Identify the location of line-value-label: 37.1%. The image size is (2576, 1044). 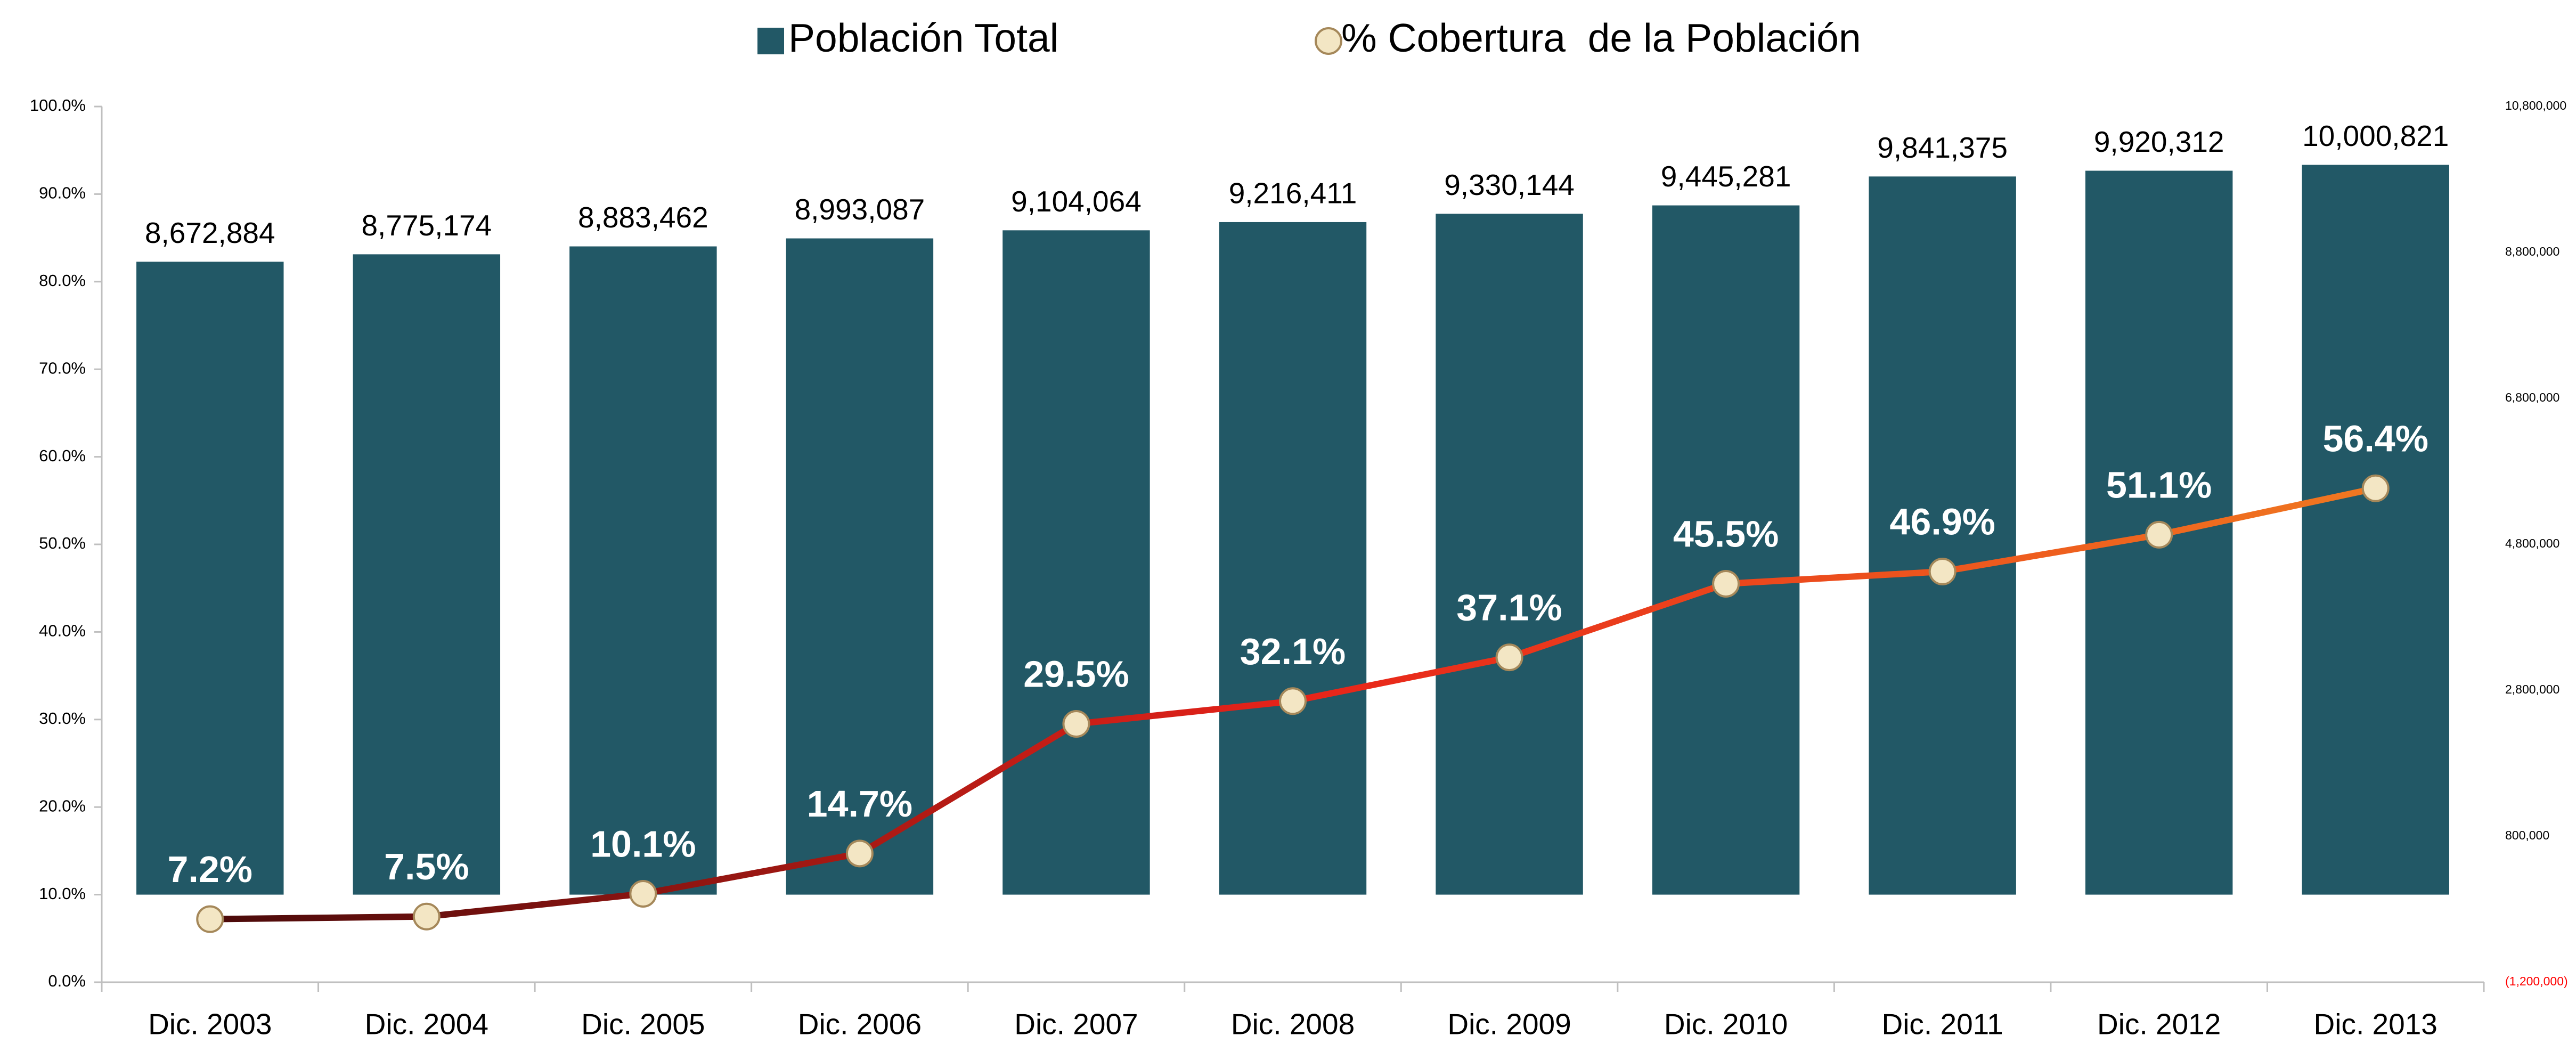
(1509, 608).